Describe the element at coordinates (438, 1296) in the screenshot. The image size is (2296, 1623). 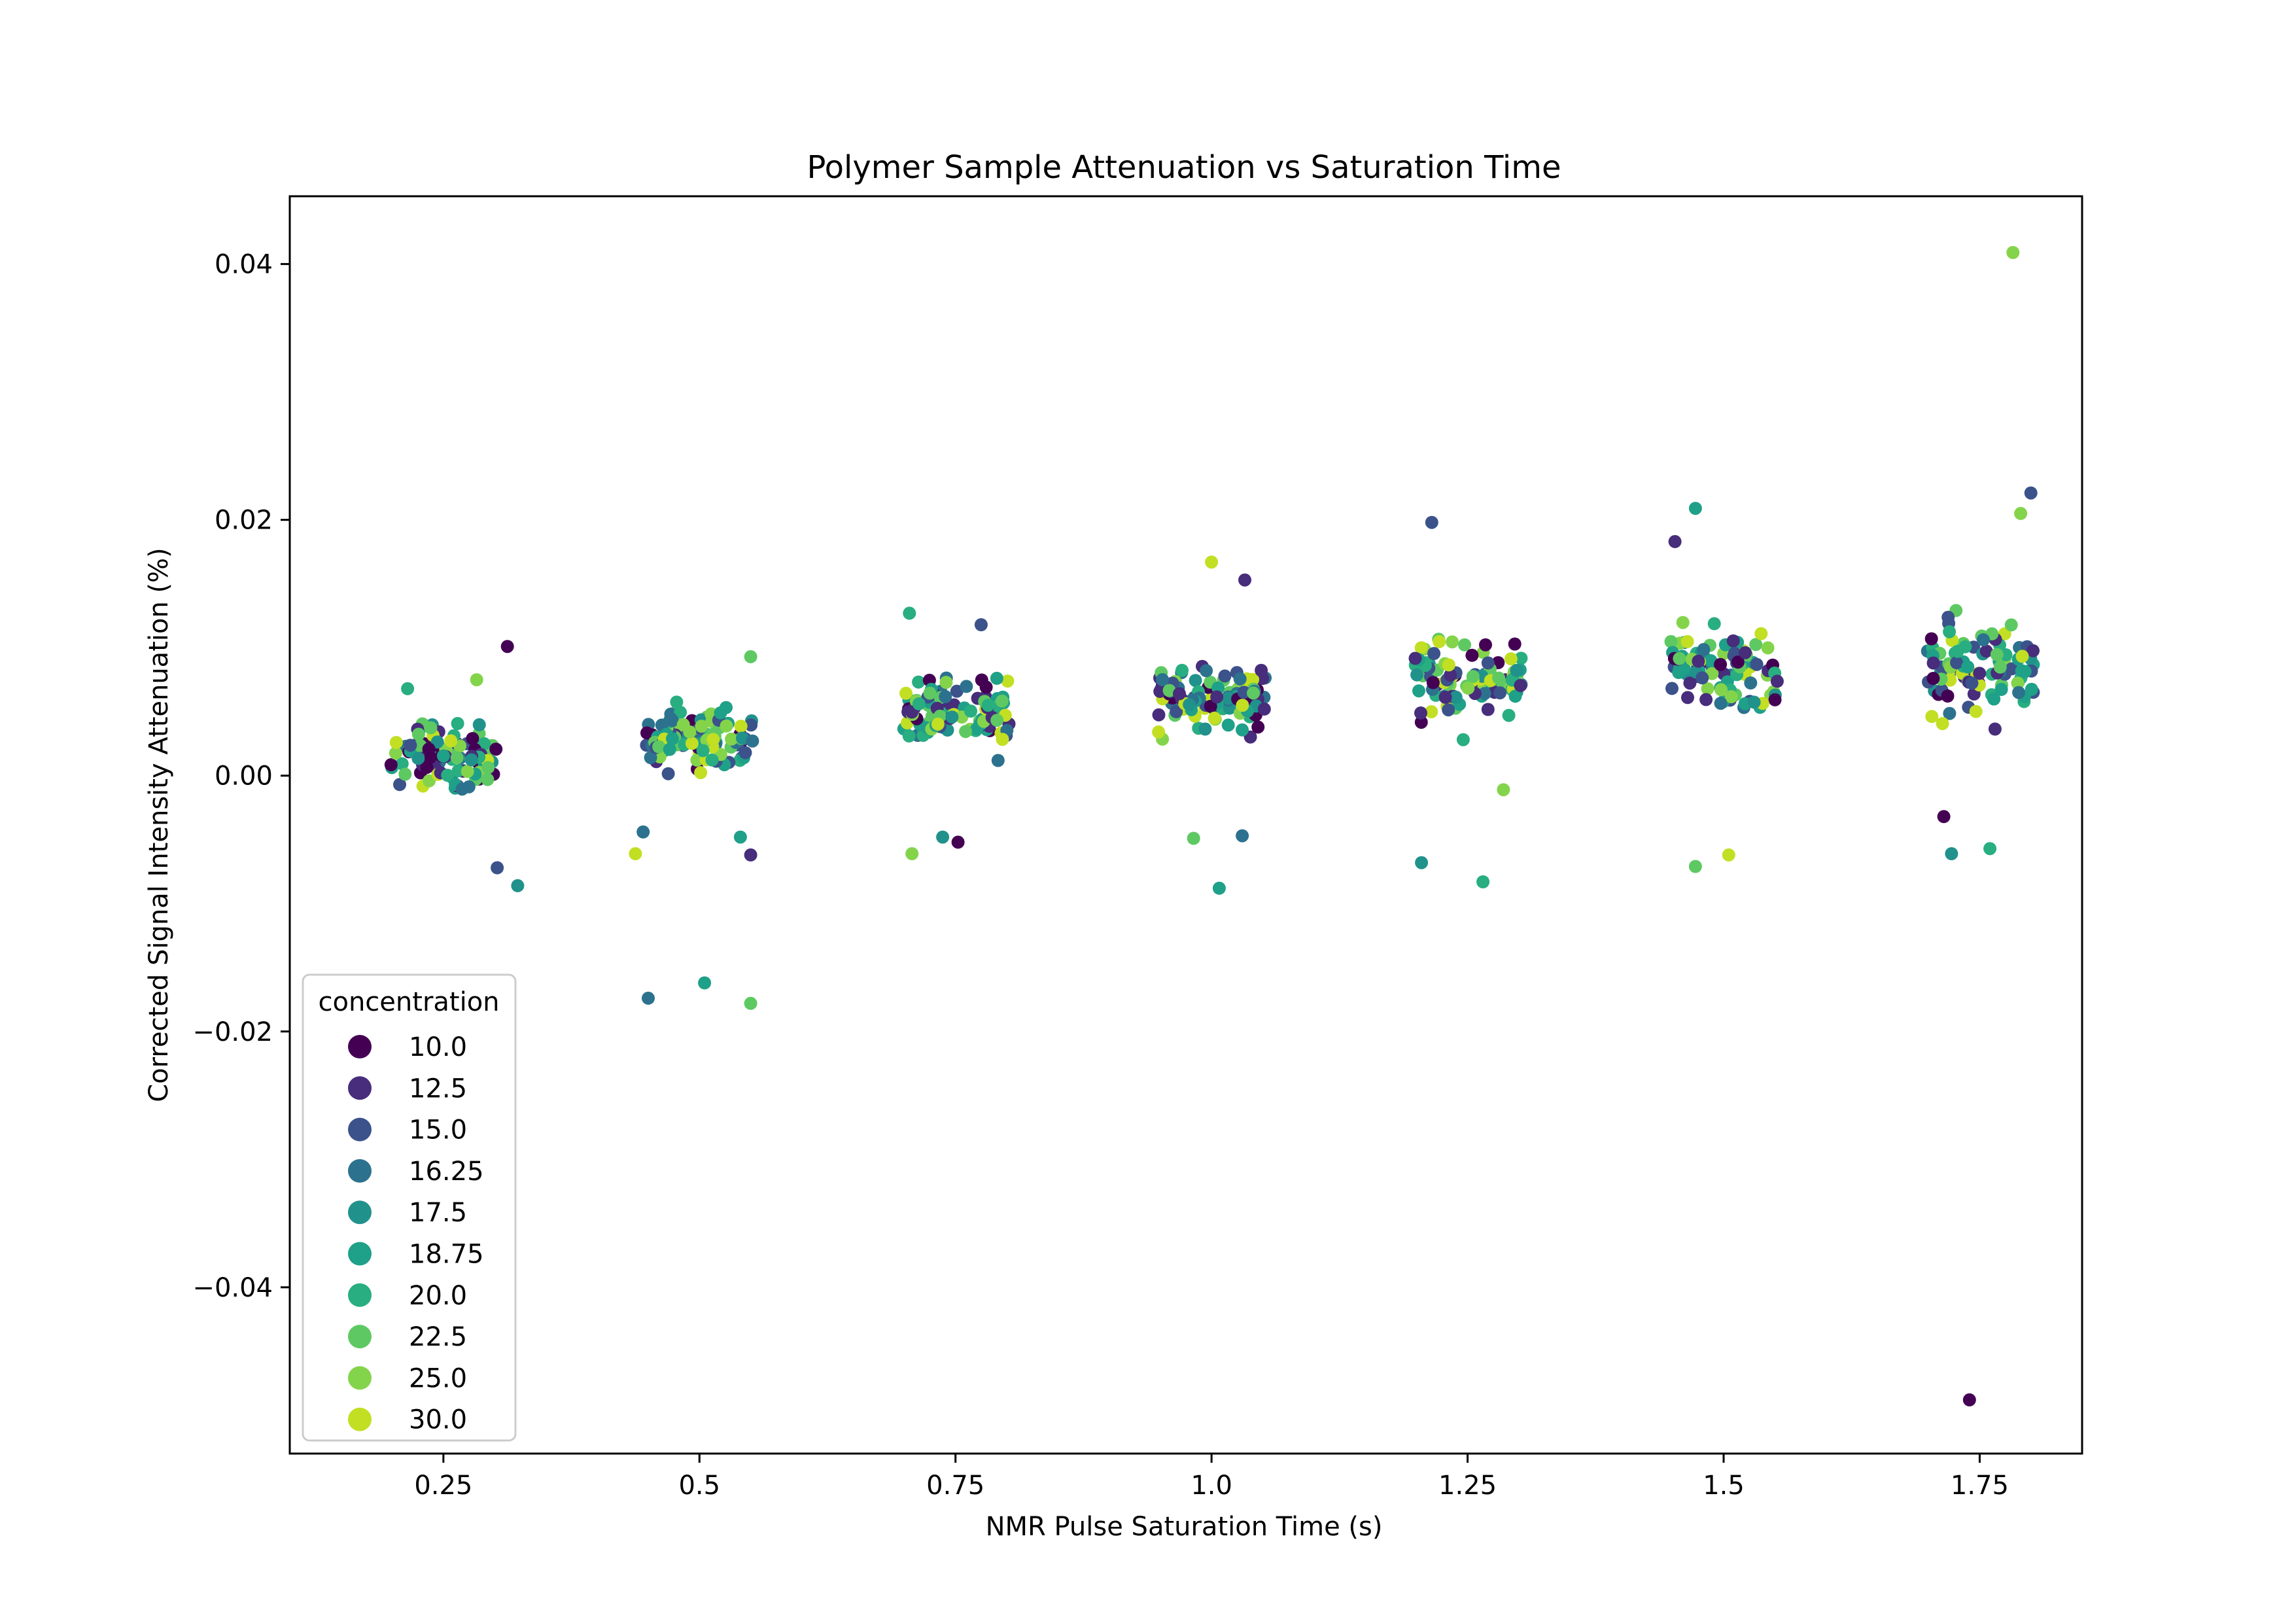
I see `legend-label: 20.0` at that location.